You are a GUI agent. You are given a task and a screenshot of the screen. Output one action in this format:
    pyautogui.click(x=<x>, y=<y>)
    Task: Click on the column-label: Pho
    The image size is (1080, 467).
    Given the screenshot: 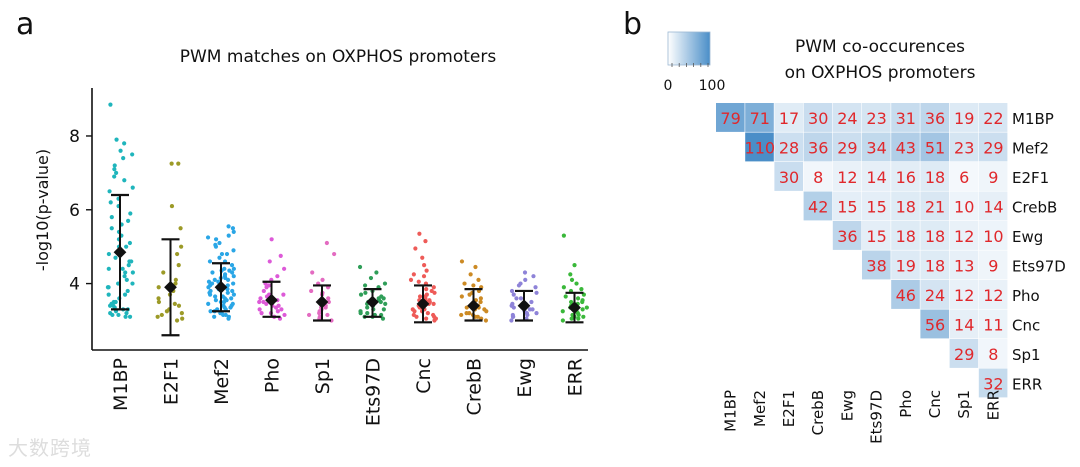 What is the action you would take?
    pyautogui.click(x=906, y=404)
    